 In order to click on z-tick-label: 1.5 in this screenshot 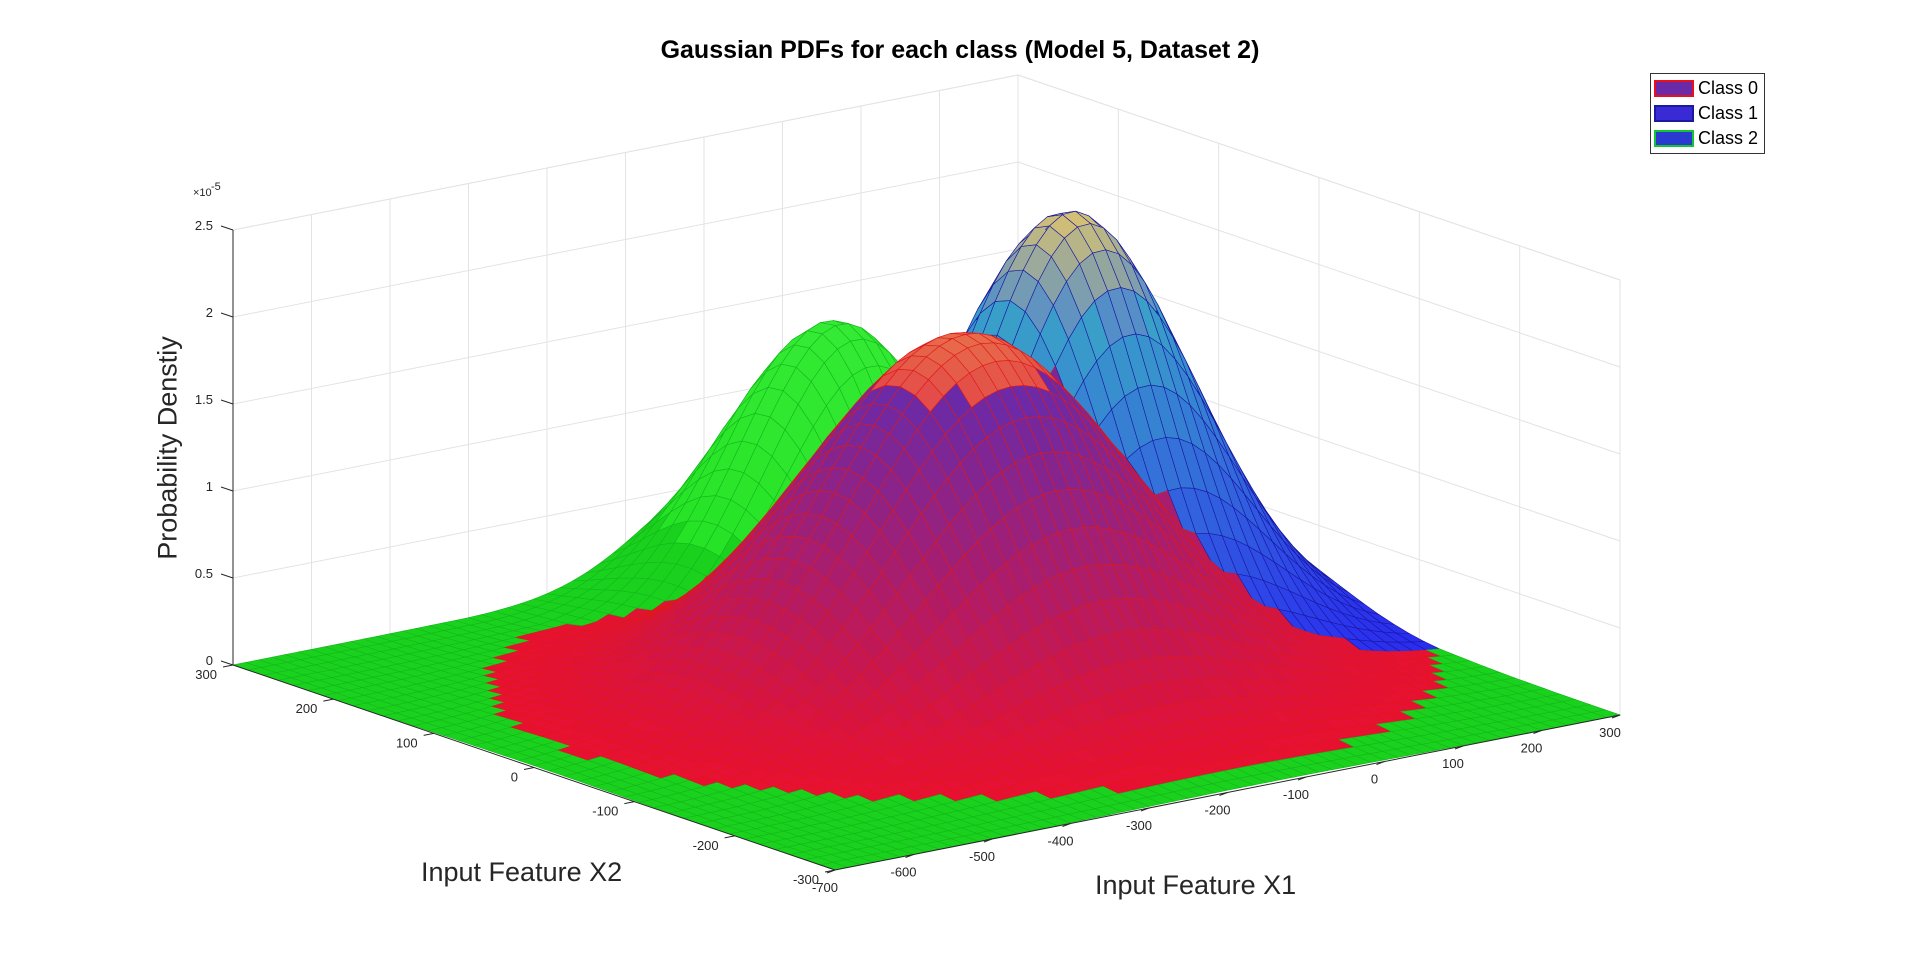, I will do `click(204, 399)`.